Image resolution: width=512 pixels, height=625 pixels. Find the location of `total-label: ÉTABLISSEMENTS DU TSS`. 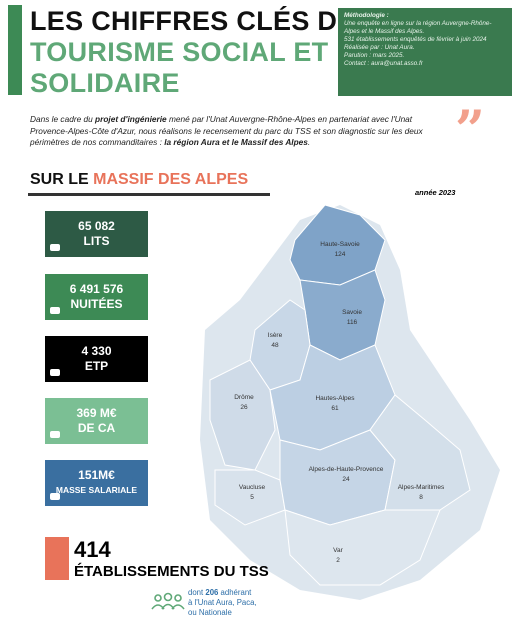

total-label: ÉTABLISSEMENTS DU TSS is located at coordinates (171, 571).